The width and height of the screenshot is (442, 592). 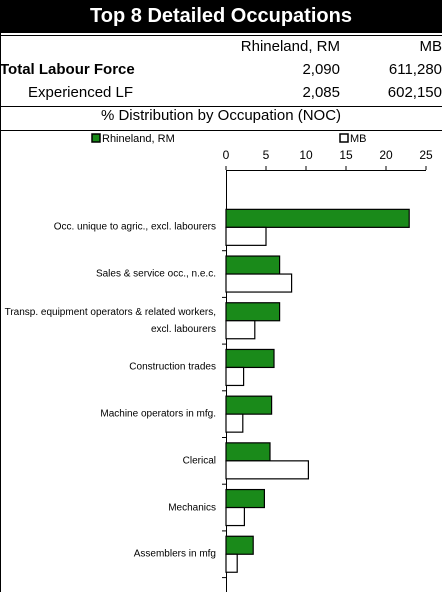 What do you see at coordinates (199, 461) in the screenshot?
I see `category-label: Clerical` at bounding box center [199, 461].